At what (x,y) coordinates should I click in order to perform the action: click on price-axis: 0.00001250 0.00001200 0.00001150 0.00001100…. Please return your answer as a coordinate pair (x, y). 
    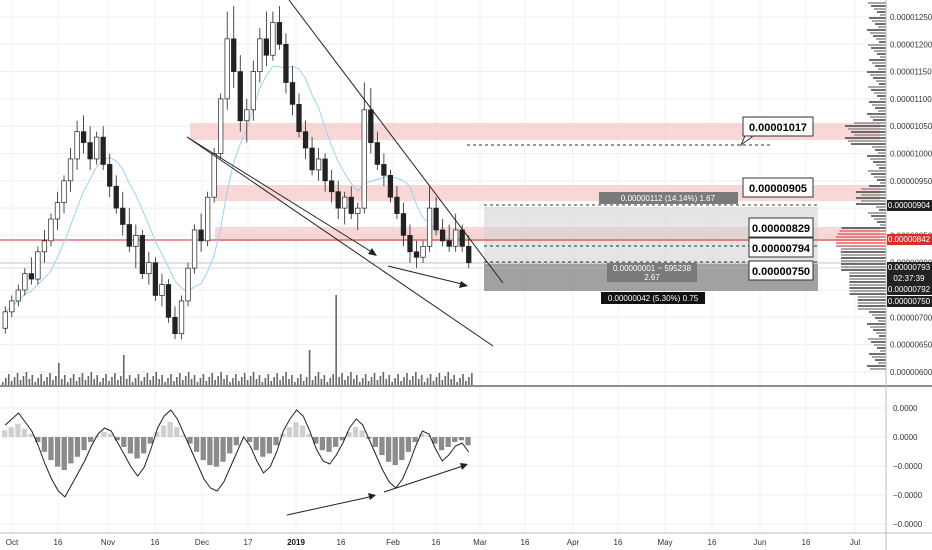
    Looking at the image, I should click on (911, 195).